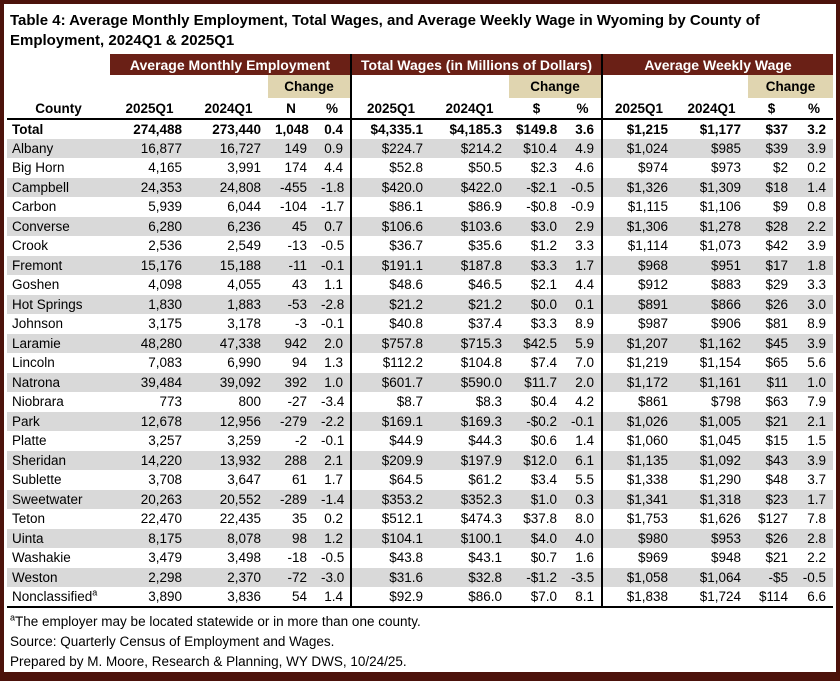  What do you see at coordinates (299, 285) in the screenshot?
I see `value-cell: 43` at bounding box center [299, 285].